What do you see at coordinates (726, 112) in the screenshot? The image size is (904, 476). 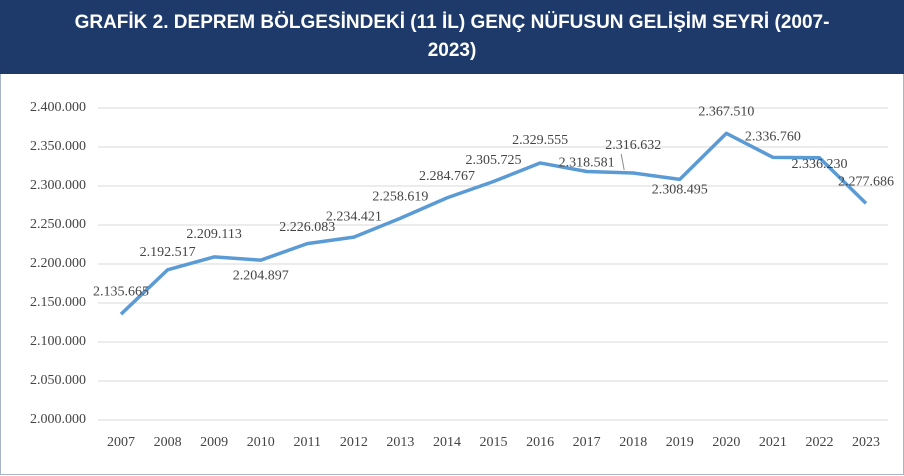 I see `data-label: 2.367.510` at bounding box center [726, 112].